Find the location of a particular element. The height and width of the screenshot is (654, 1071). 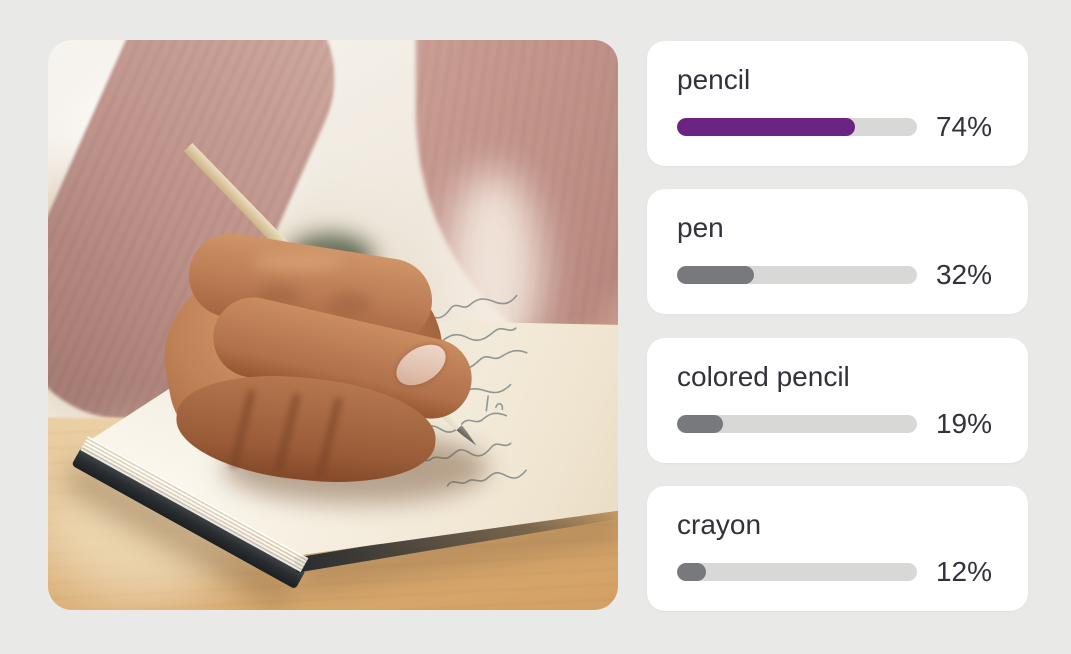

confidence-percent: 19% is located at coordinates (963, 423).